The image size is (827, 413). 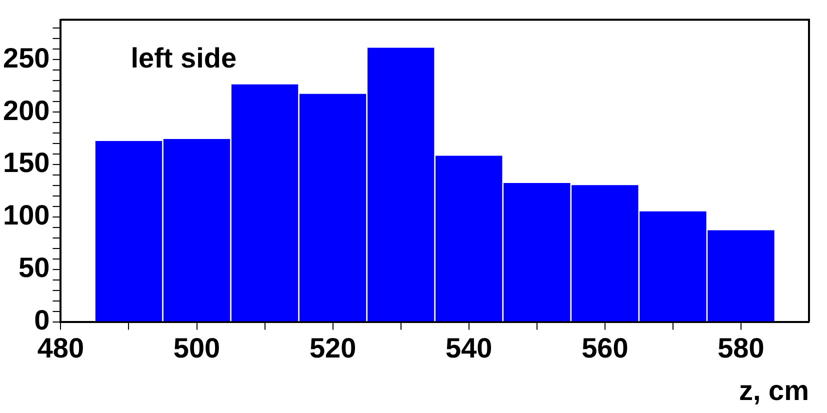 I want to click on x-axis-title: z, cm, so click(x=773, y=390).